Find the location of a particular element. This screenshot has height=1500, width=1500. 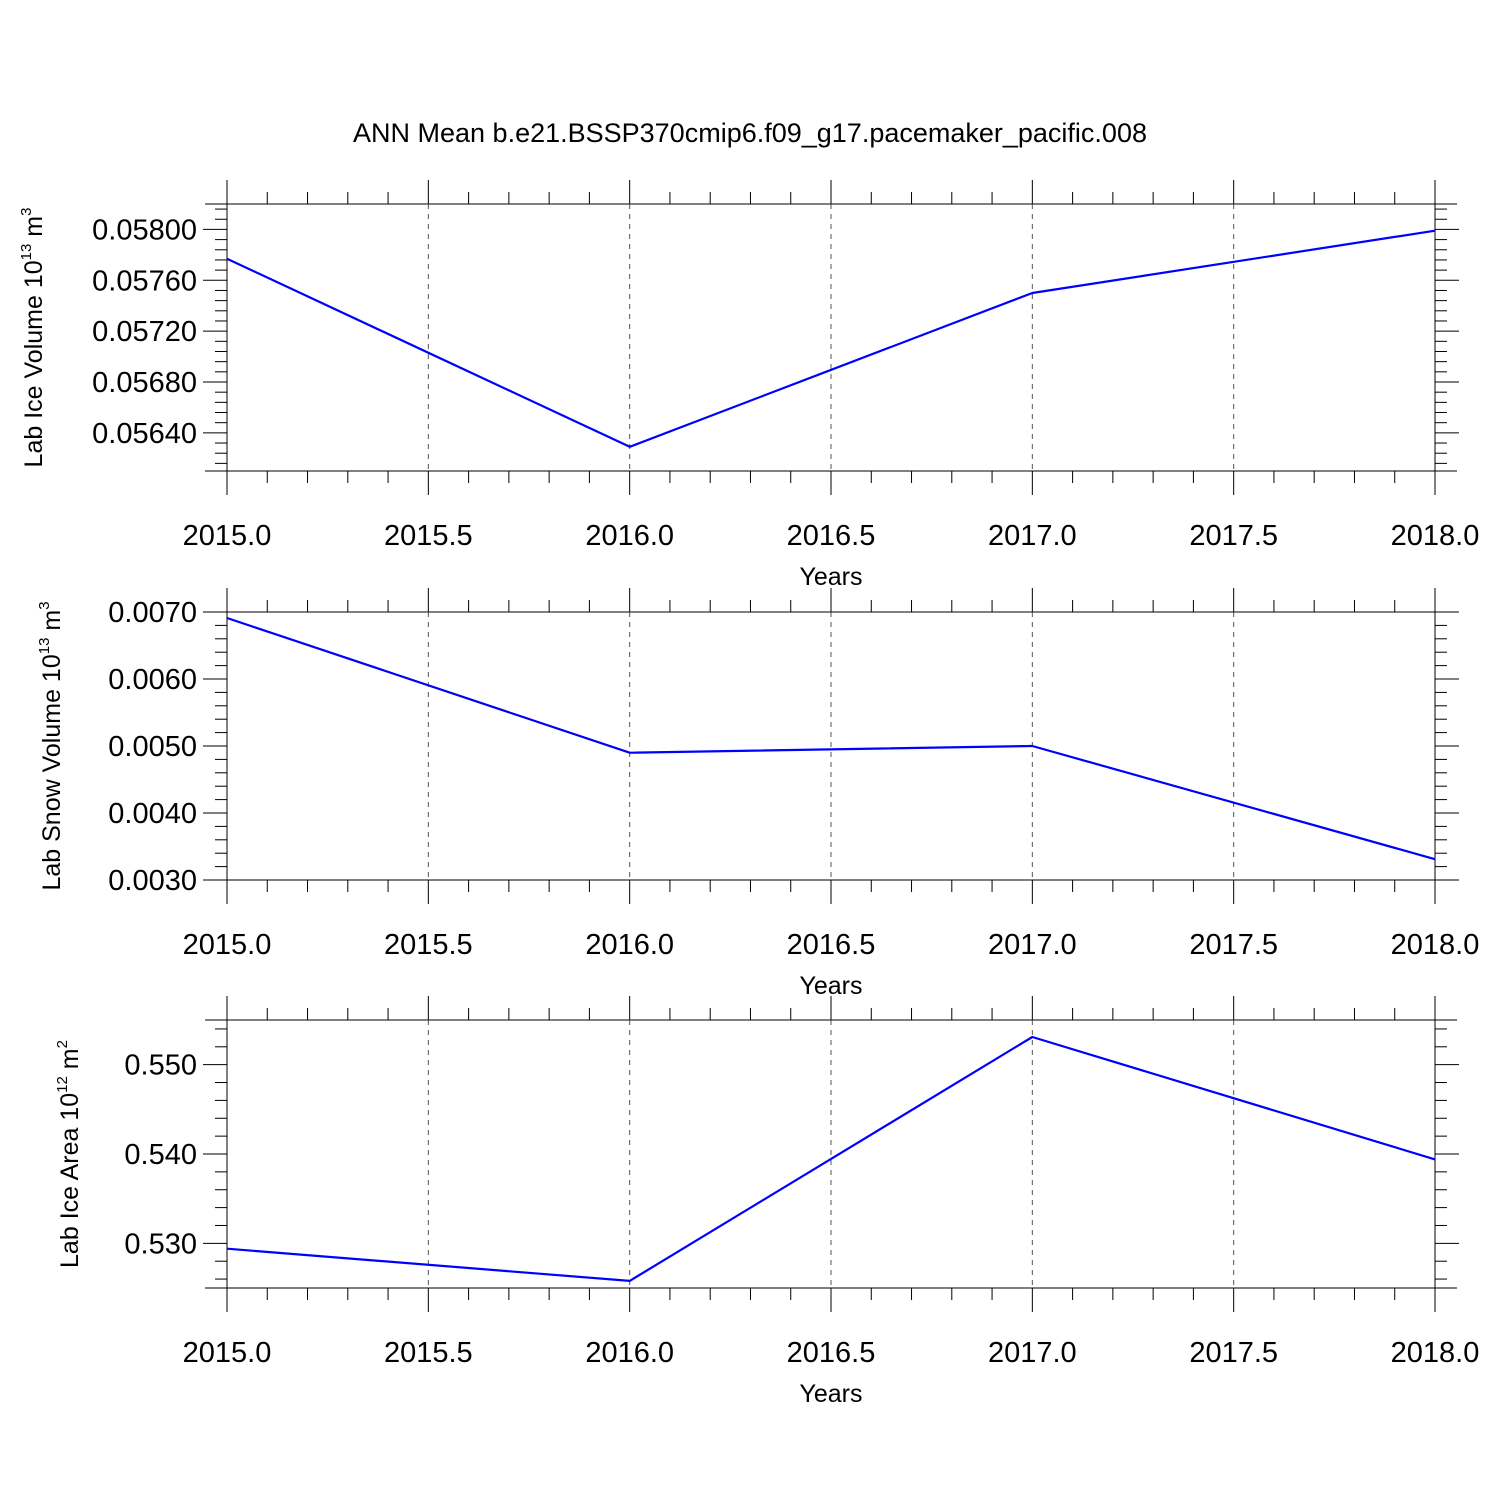

y-tick-label: 0.05640 is located at coordinates (144, 434).